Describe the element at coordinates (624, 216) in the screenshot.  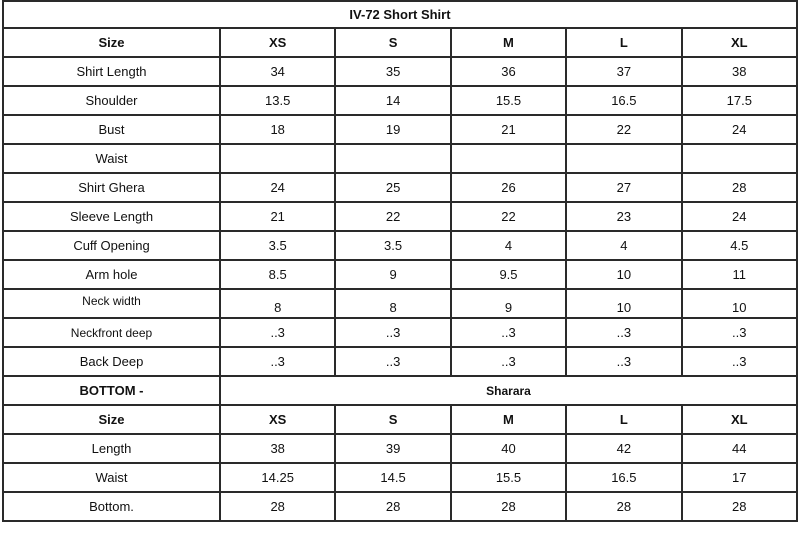
I see `measure-value: 23` at that location.